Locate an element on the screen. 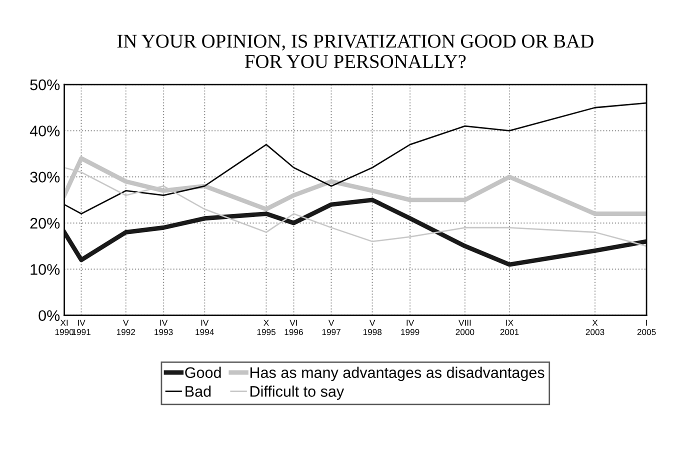 This screenshot has width=677, height=457. legend-label: Has as many advantages as disadvantages is located at coordinates (397, 374).